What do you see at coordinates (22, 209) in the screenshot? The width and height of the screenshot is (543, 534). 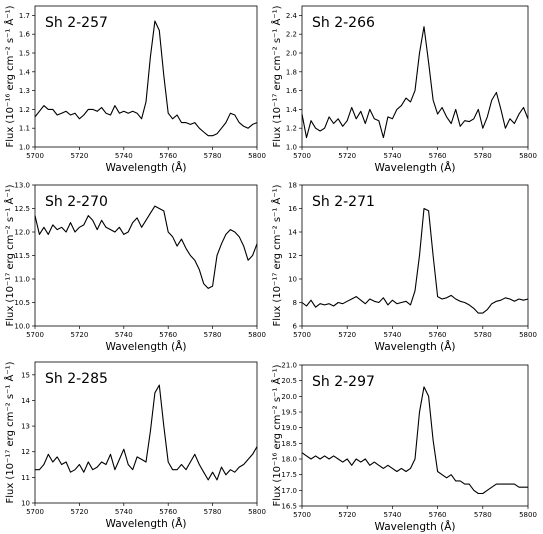 I see `y-tick-label: 12.5` at bounding box center [22, 209].